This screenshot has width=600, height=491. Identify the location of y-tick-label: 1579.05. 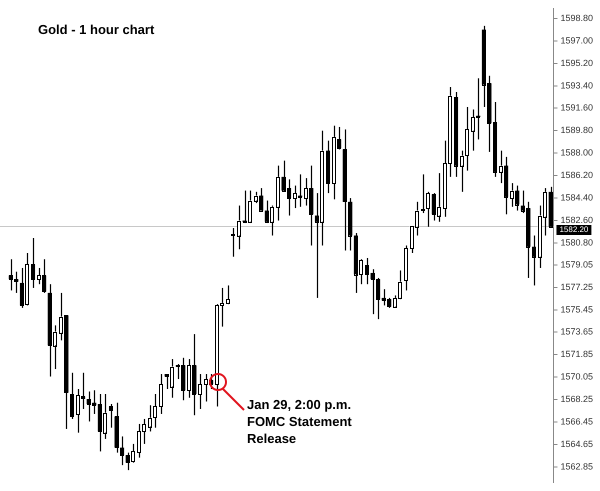
(577, 264).